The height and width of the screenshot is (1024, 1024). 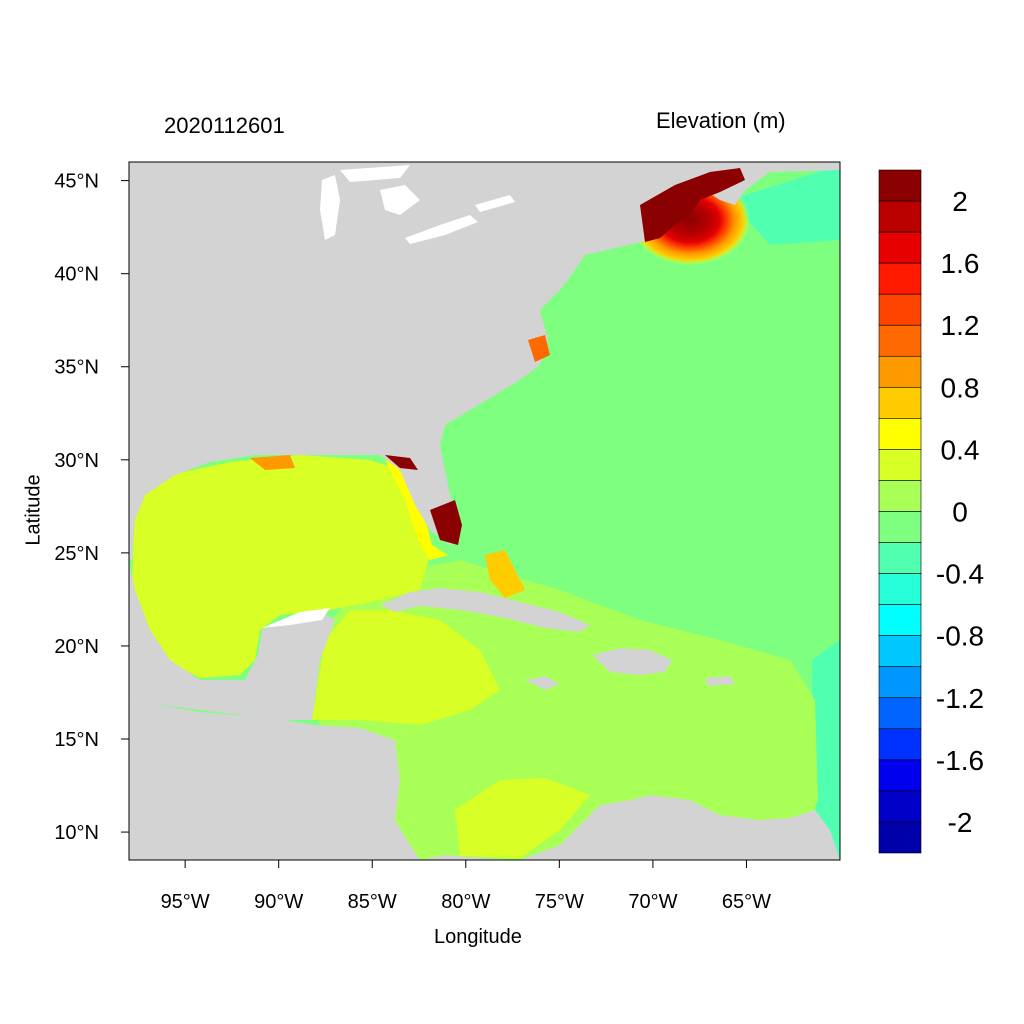 What do you see at coordinates (539, 348) in the screenshot?
I see `pamlico-sound-surge` at bounding box center [539, 348].